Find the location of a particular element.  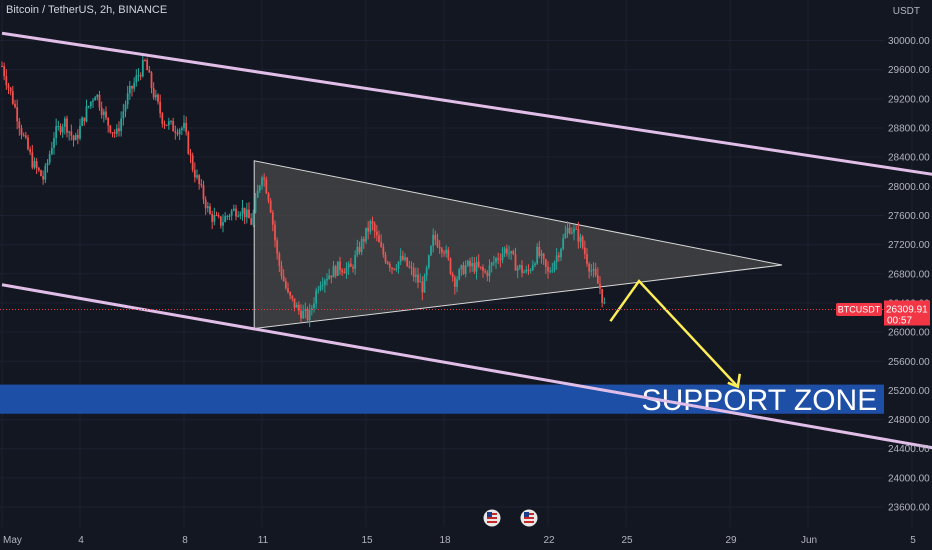

price-tick-label: 23600.00 is located at coordinates (909, 508).